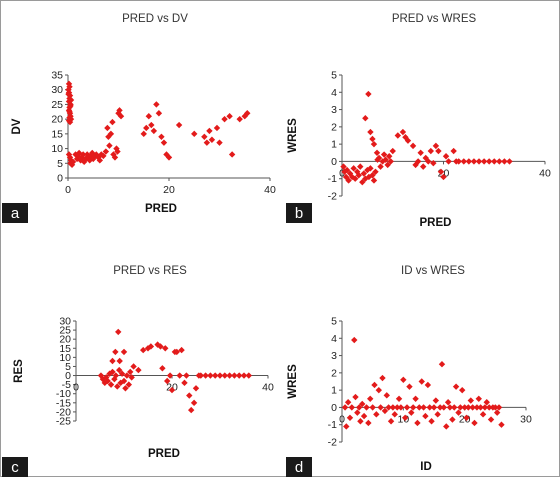 This screenshot has height=477, width=560. What do you see at coordinates (76, 388) in the screenshot?
I see `x-tick-label: 0` at bounding box center [76, 388].